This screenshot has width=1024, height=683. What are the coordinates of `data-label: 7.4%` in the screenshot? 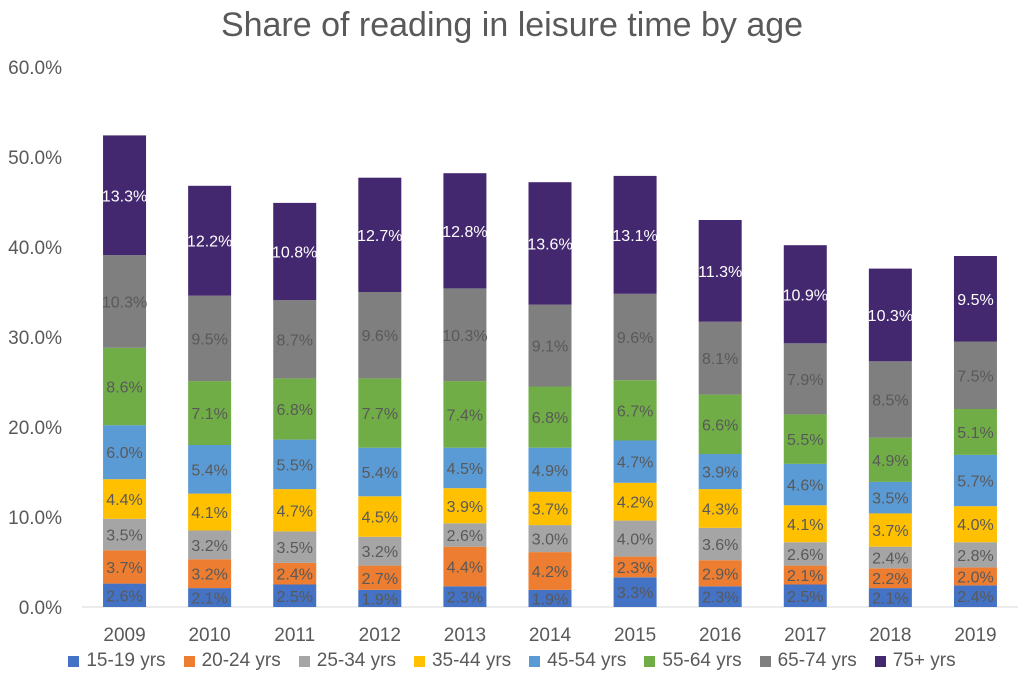 It's located at (465, 415).